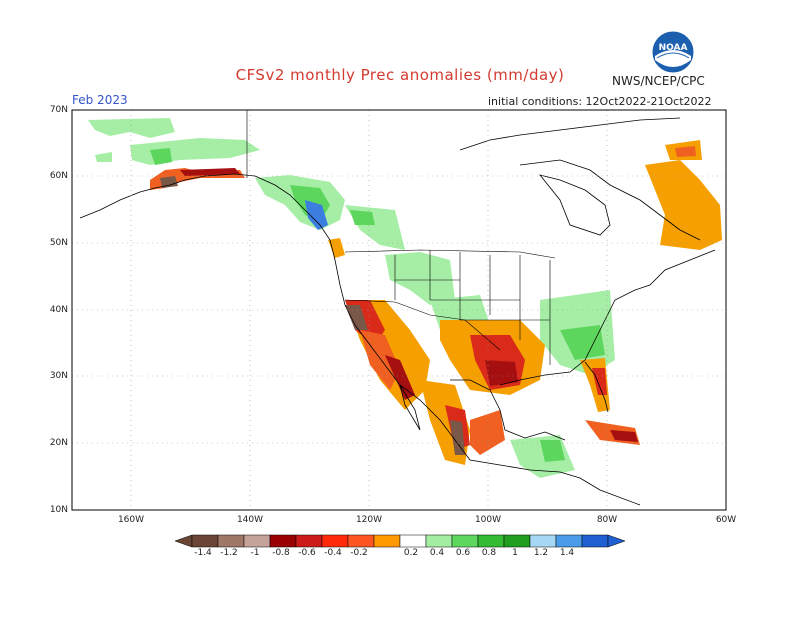  What do you see at coordinates (411, 553) in the screenshot?
I see `colorbar-label: 0.2` at bounding box center [411, 553].